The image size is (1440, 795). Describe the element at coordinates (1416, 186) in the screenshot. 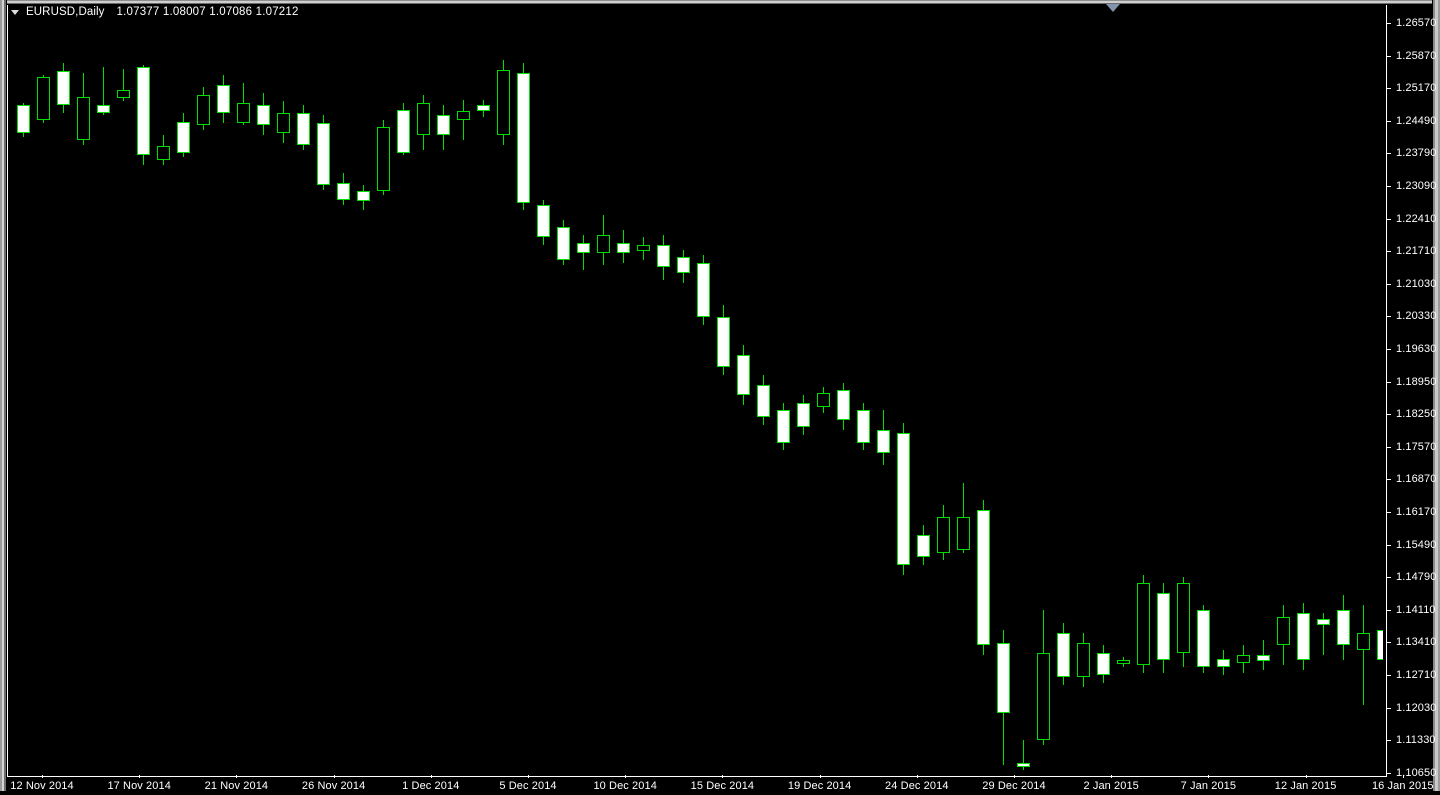

I see `price-axis-label: 1.23090` at that location.